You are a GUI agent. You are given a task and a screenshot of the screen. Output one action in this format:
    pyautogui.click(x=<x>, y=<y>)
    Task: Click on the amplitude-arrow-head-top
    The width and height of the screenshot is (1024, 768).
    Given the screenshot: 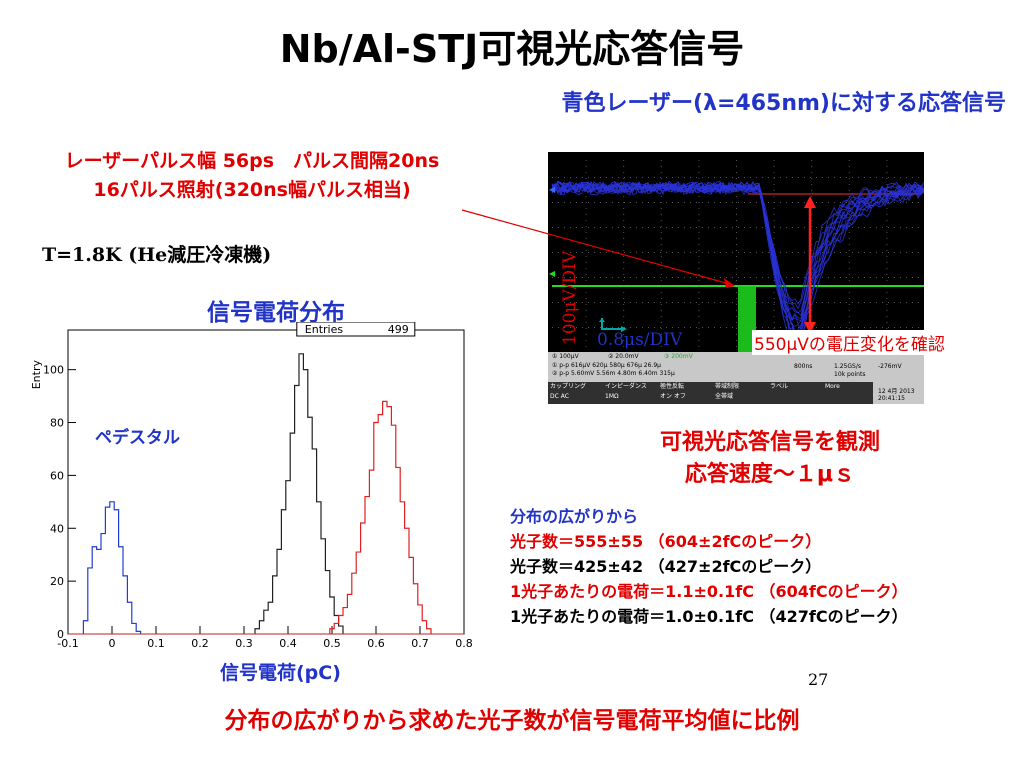 What is the action you would take?
    pyautogui.click(x=810, y=202)
    